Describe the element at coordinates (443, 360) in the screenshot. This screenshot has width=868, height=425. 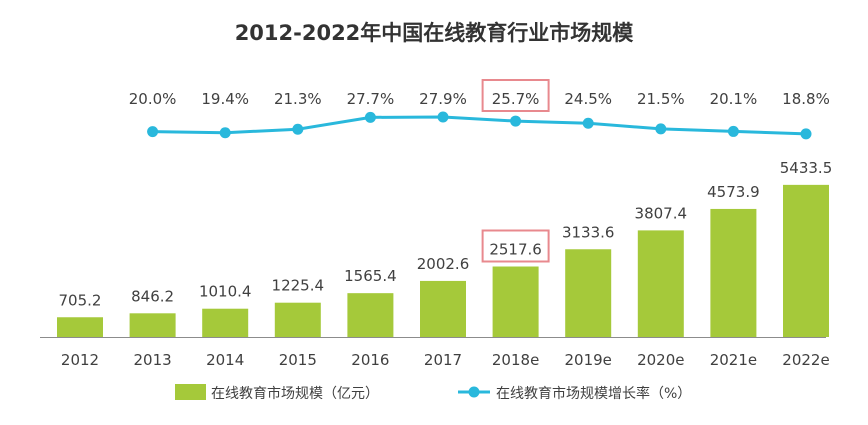
I see `x-tick-2017: 2017` at that location.